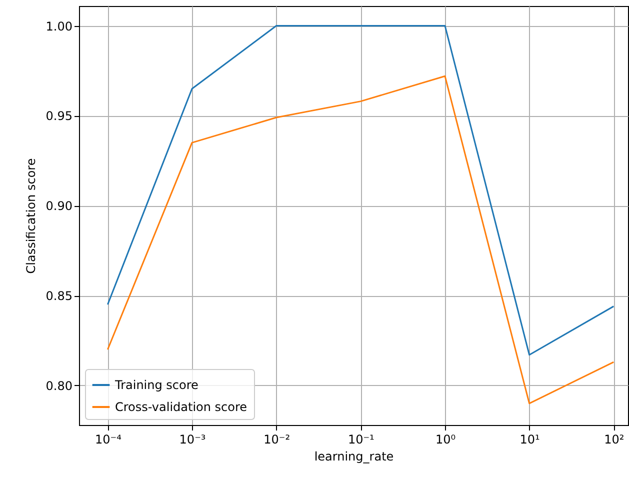 The width and height of the screenshot is (629, 481). I want to click on y-tick-label: 0.85, so click(59, 296).